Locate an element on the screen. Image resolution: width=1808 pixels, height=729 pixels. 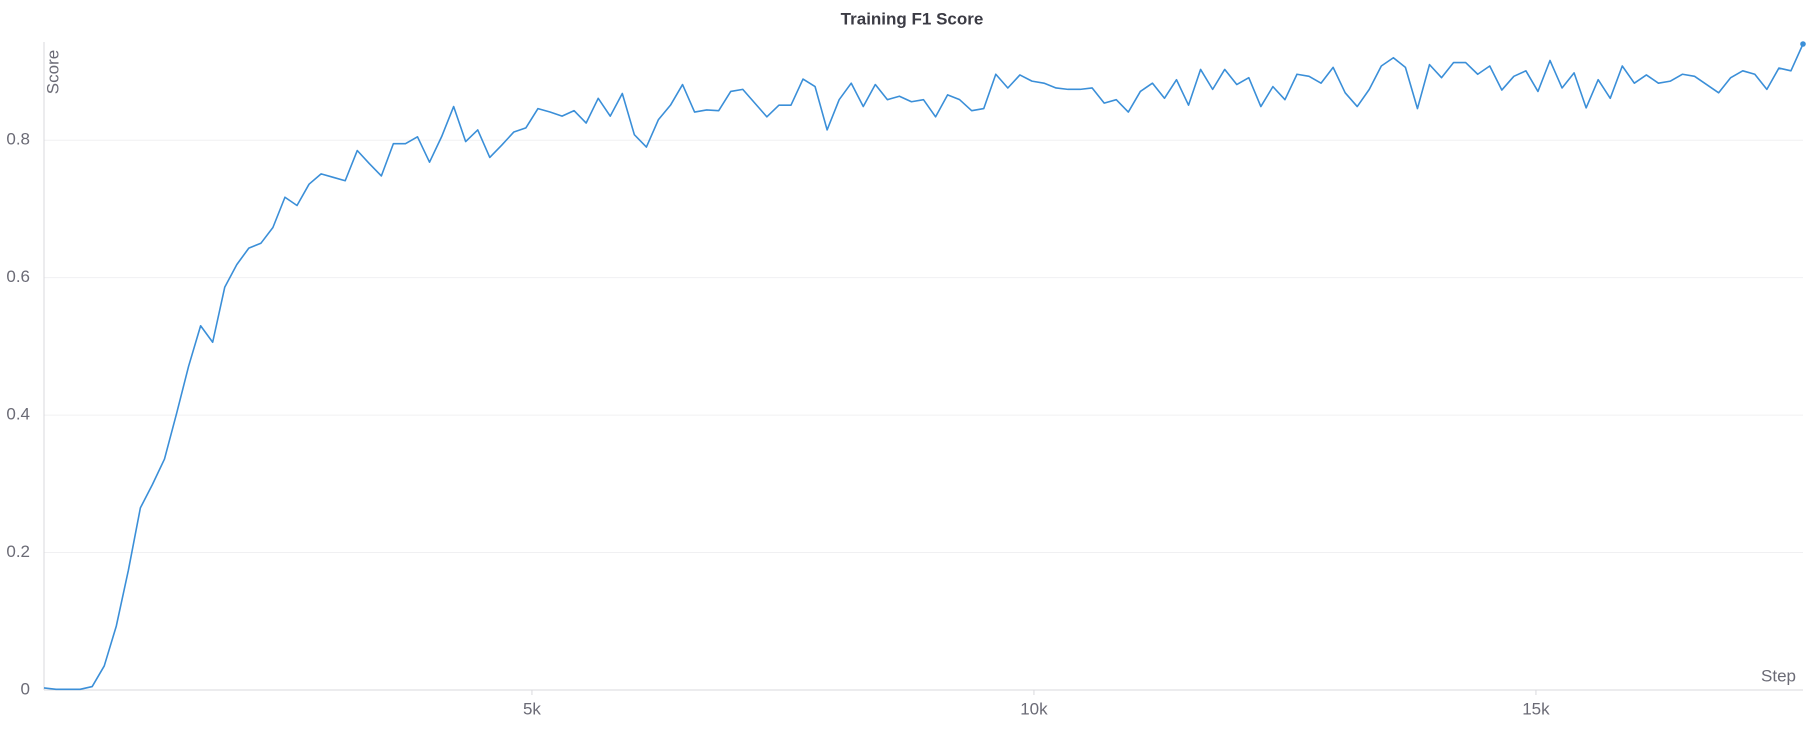
y-tick-label: 0.2 is located at coordinates (18, 551).